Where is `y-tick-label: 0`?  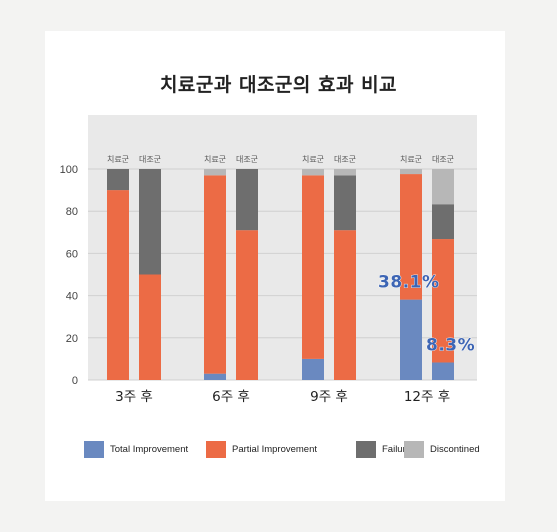 y-tick-label: 0 is located at coordinates (75, 381).